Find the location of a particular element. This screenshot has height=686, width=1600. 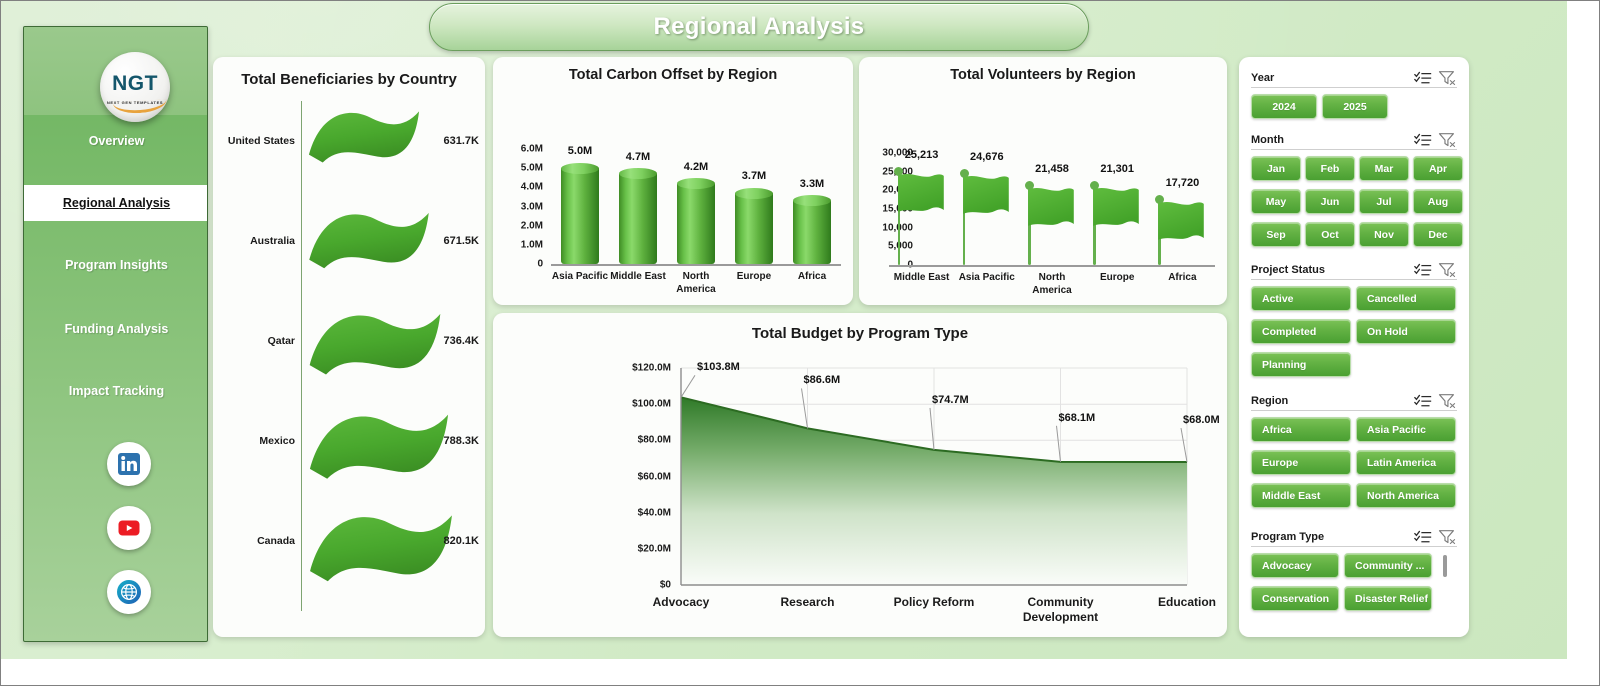

select-all-button-year is located at coordinates (1423, 78).